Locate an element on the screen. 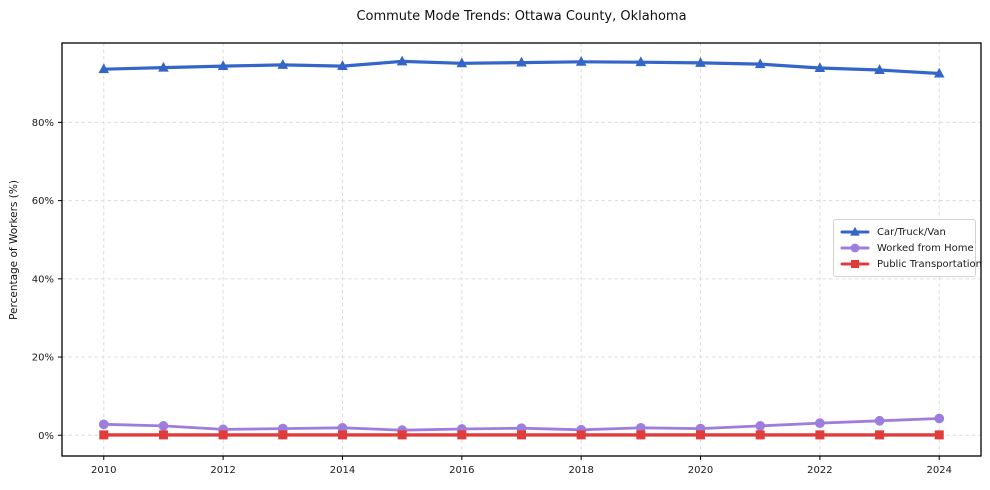  y-tick-label: 60% is located at coordinates (43, 201).